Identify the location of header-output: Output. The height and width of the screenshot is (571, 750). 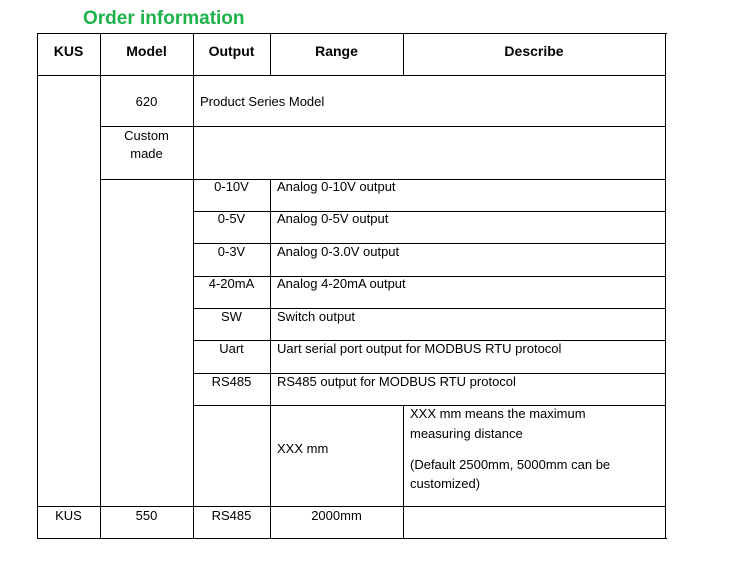
(231, 51).